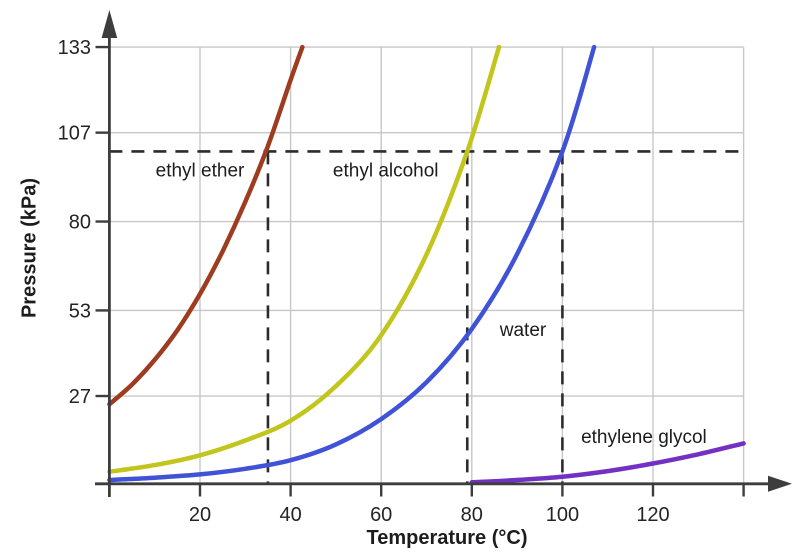 This screenshot has width=800, height=559. What do you see at coordinates (200, 515) in the screenshot?
I see `x-tick-label-20: 20` at bounding box center [200, 515].